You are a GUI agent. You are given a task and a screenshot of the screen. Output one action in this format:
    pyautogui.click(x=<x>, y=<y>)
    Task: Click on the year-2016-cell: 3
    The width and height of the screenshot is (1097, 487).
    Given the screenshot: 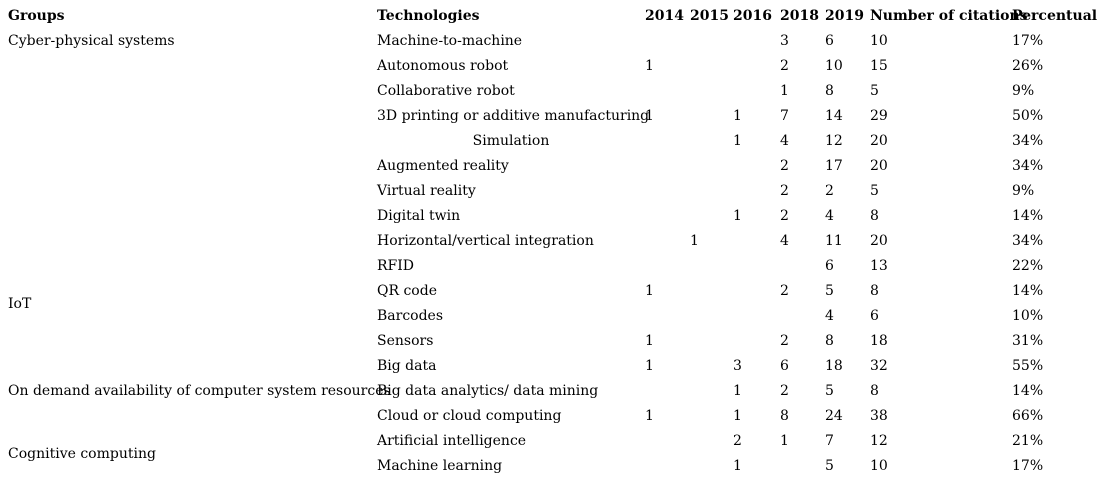 What is the action you would take?
    pyautogui.click(x=737, y=366)
    